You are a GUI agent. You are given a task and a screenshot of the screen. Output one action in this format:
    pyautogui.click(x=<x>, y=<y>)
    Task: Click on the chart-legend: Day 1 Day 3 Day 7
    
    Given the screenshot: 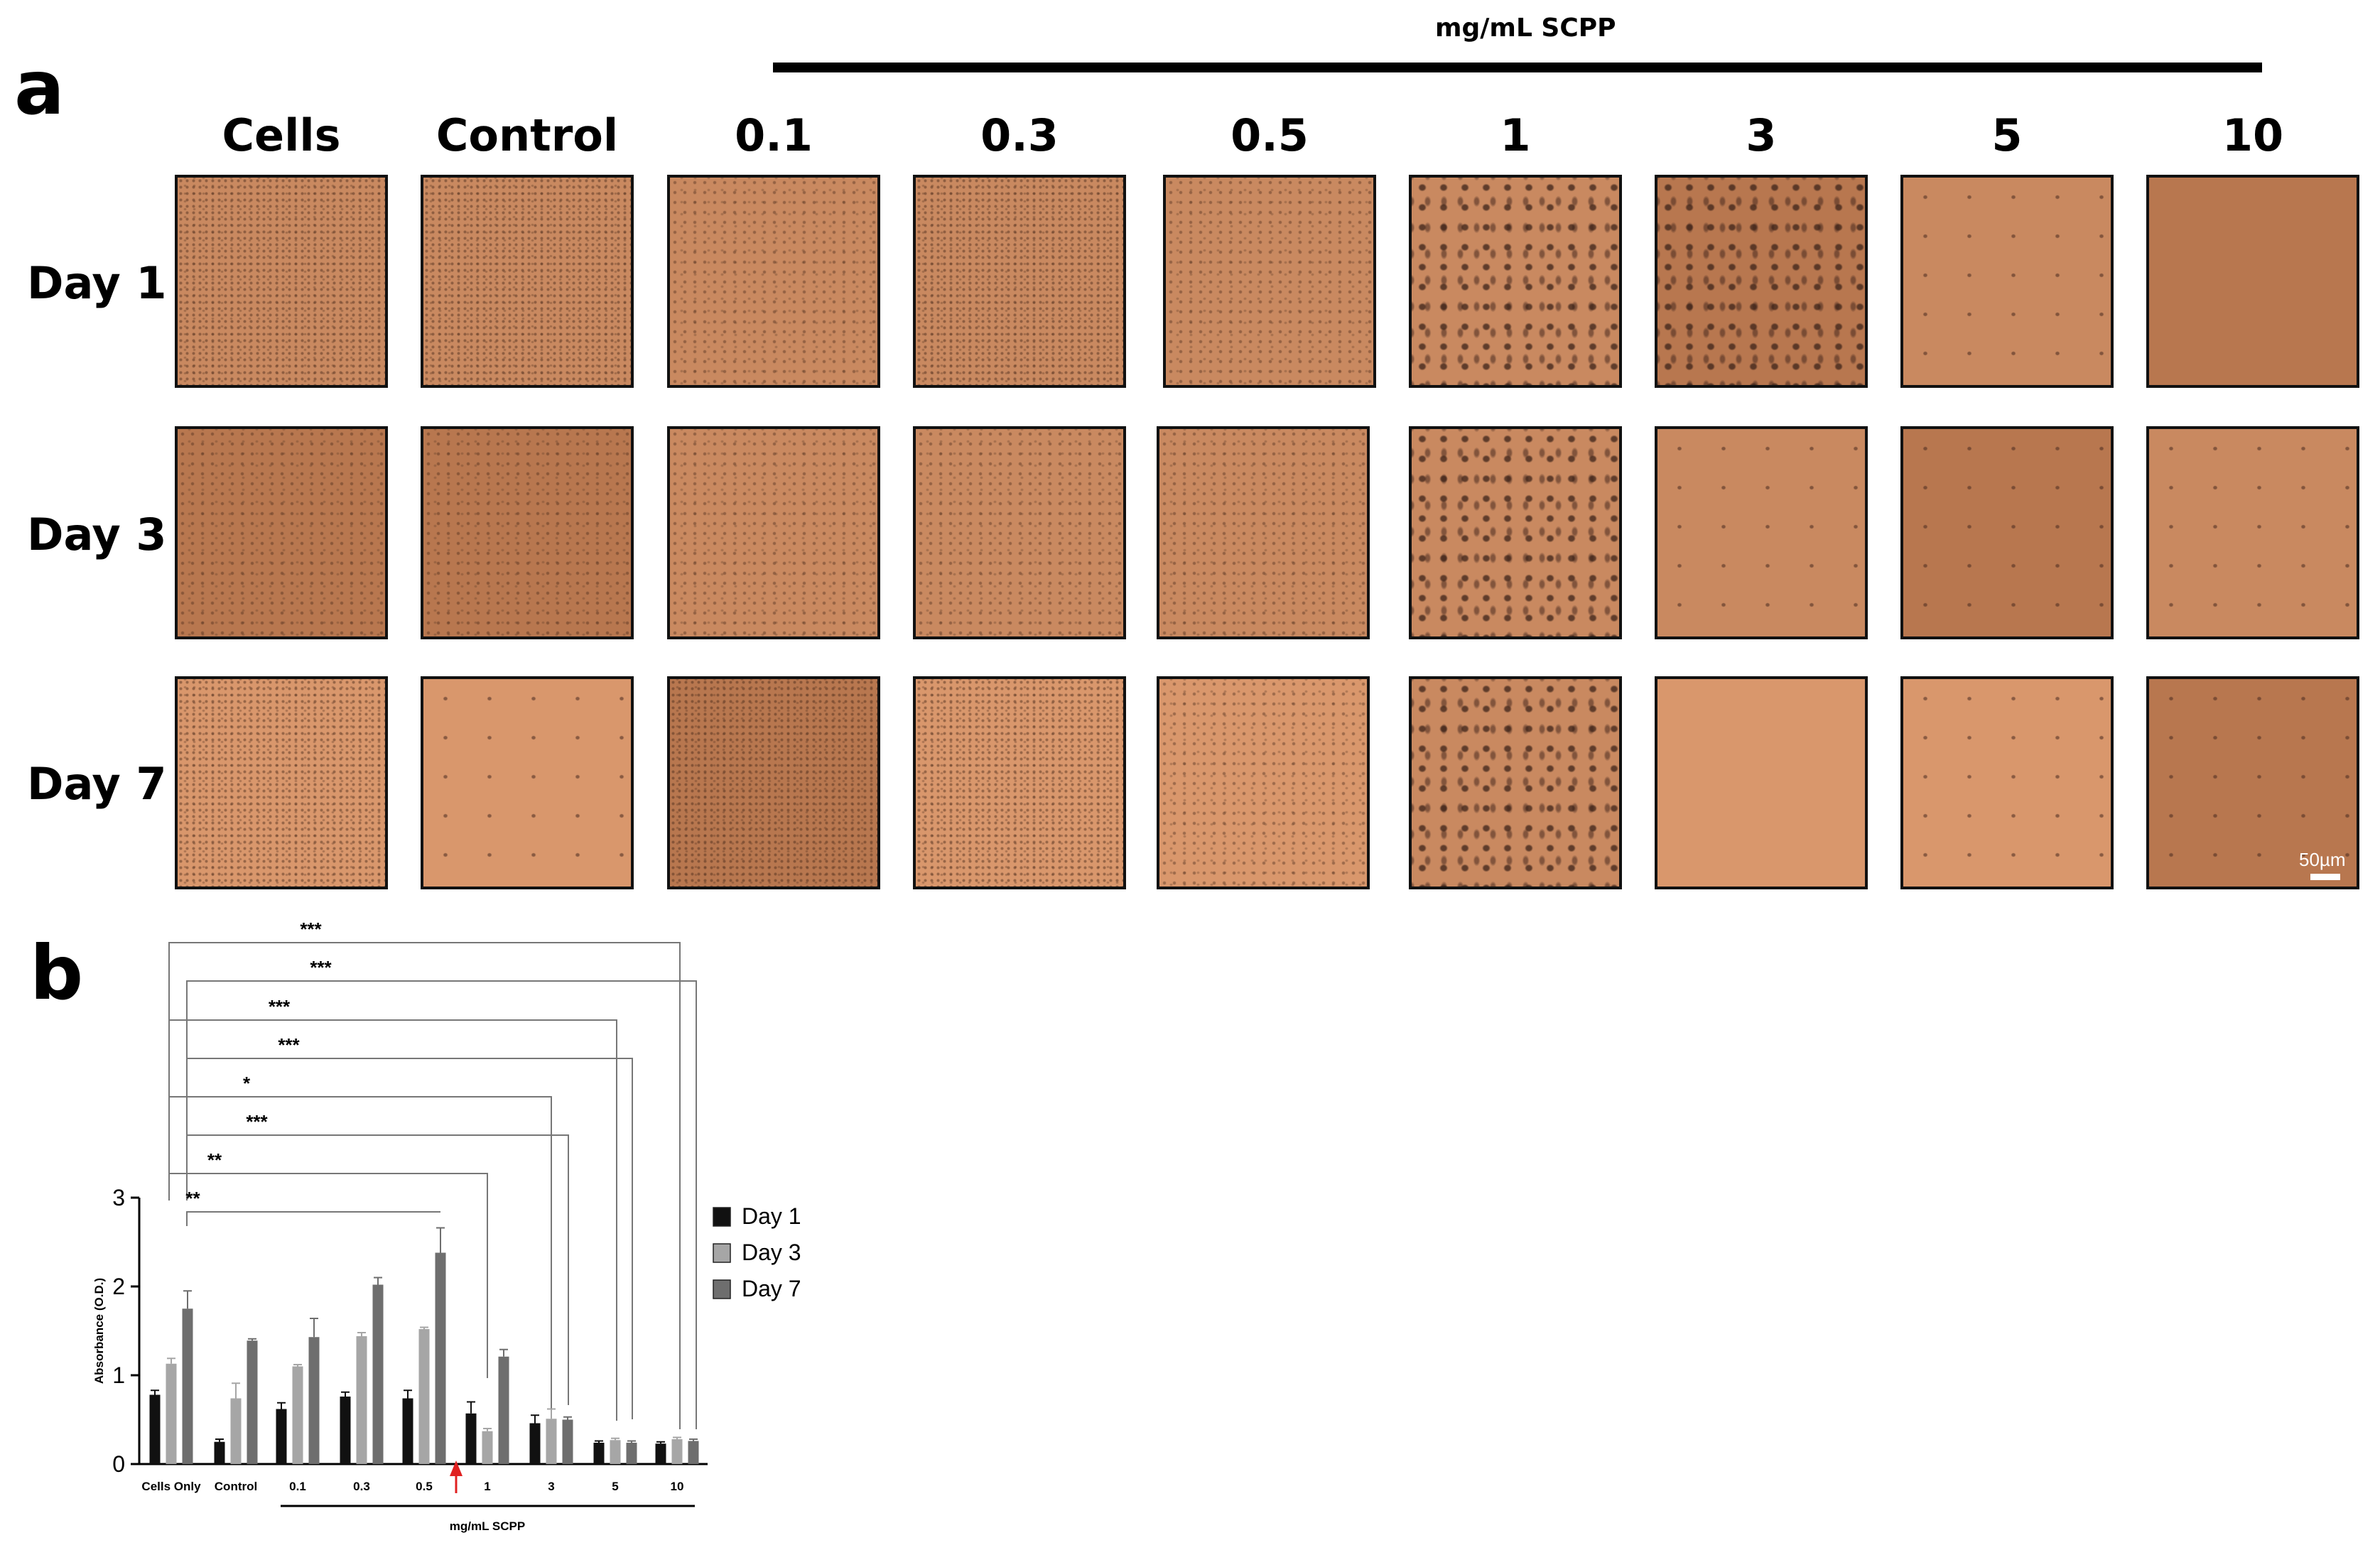 What is the action you would take?
    pyautogui.click(x=757, y=1252)
    